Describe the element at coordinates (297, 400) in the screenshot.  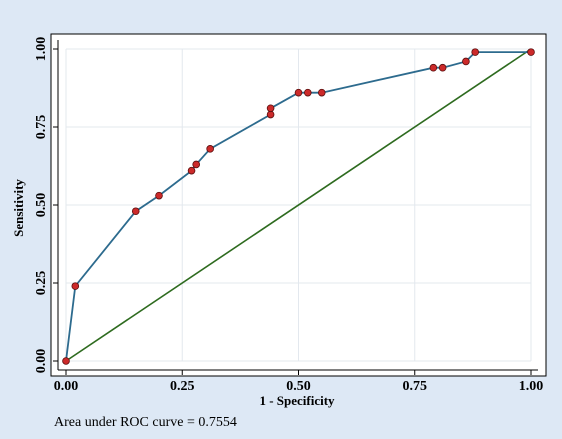
I see `x-axis-title: 1 - Specificity` at that location.